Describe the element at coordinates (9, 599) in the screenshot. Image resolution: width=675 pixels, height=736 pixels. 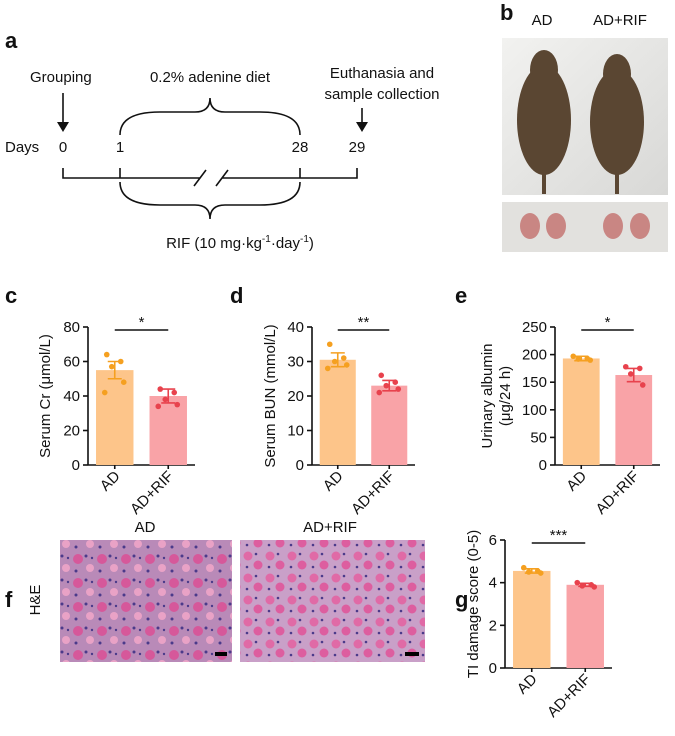
I see `panel-label: f` at that location.